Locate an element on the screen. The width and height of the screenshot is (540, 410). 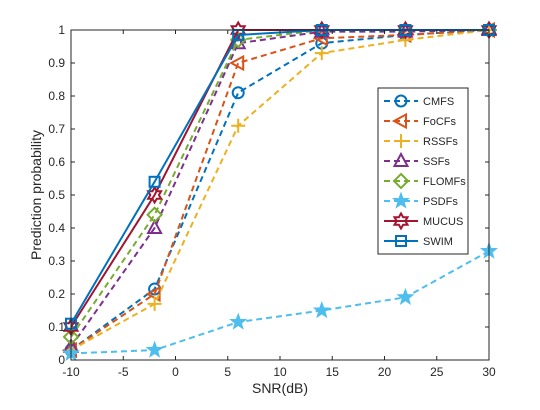
y-tick-label: 0.9 is located at coordinates (56, 63).